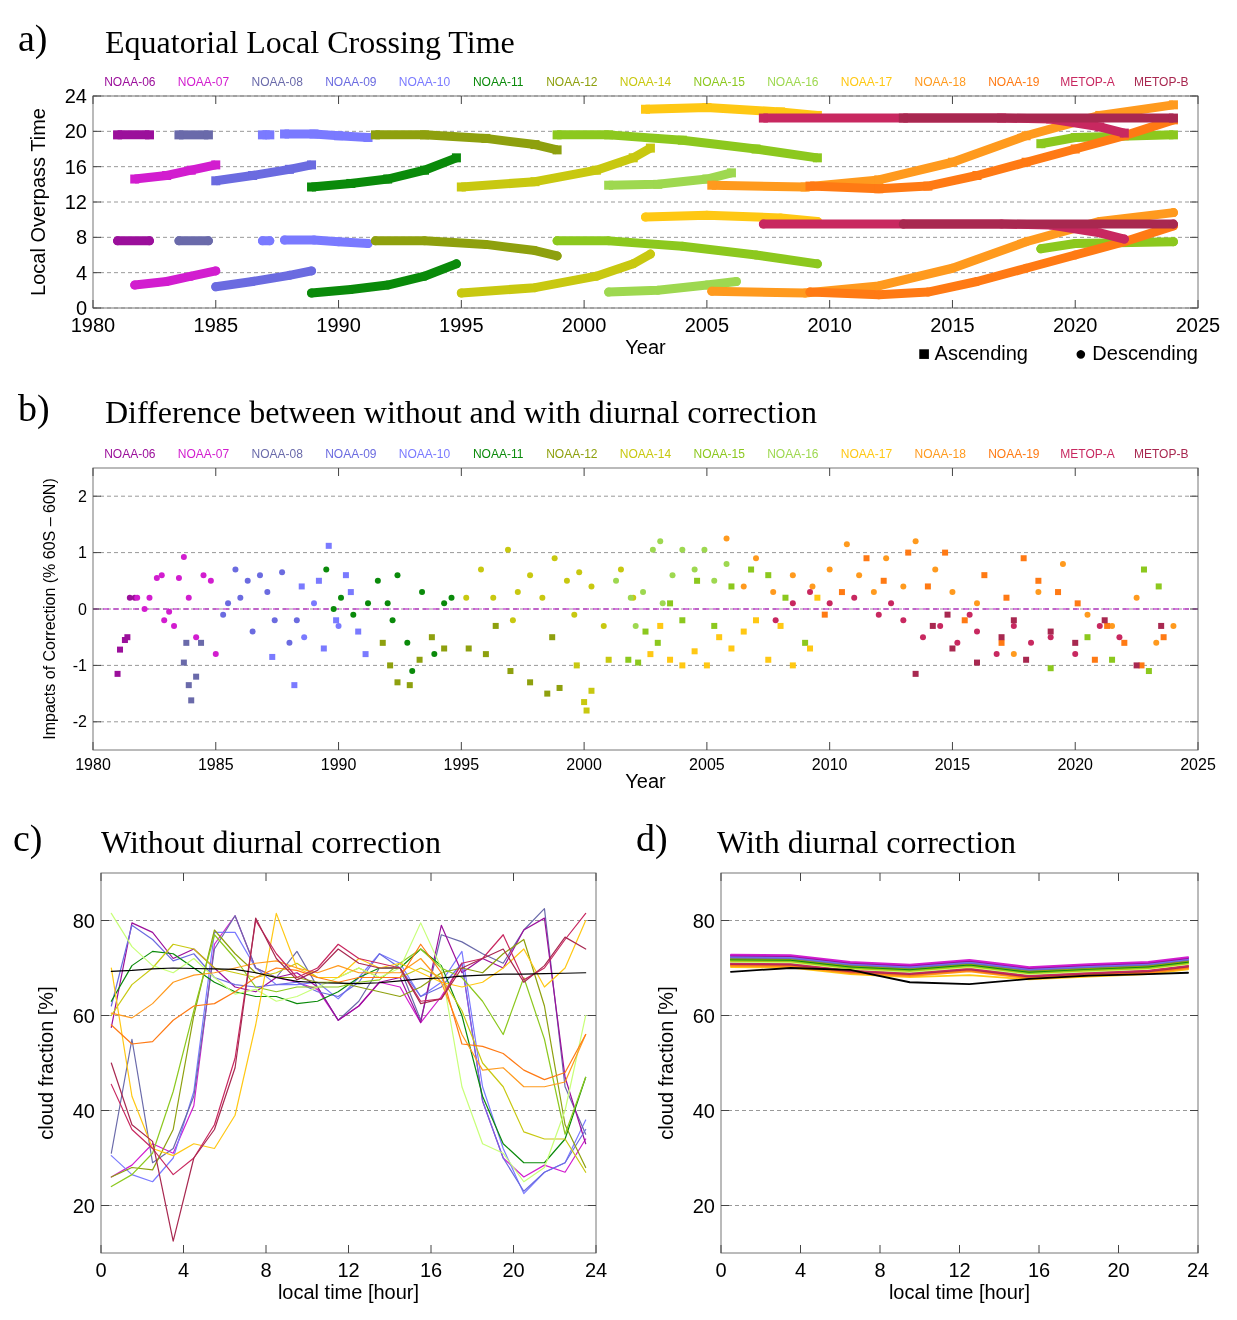 This screenshot has width=1237, height=1320. Describe the element at coordinates (33, 38) in the screenshot. I see `text: a)` at that location.